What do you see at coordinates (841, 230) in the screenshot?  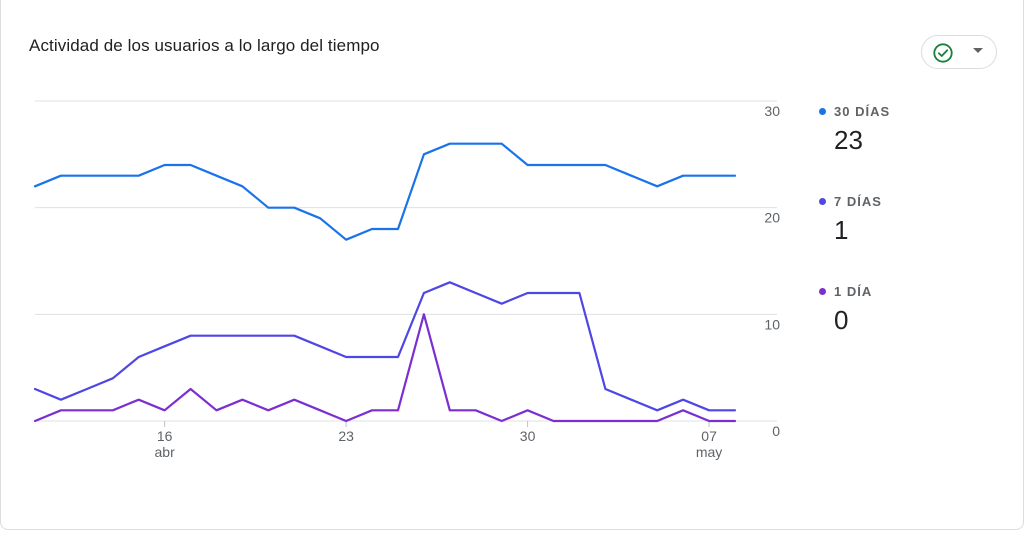 I see `legend-value-7-days: 1` at bounding box center [841, 230].